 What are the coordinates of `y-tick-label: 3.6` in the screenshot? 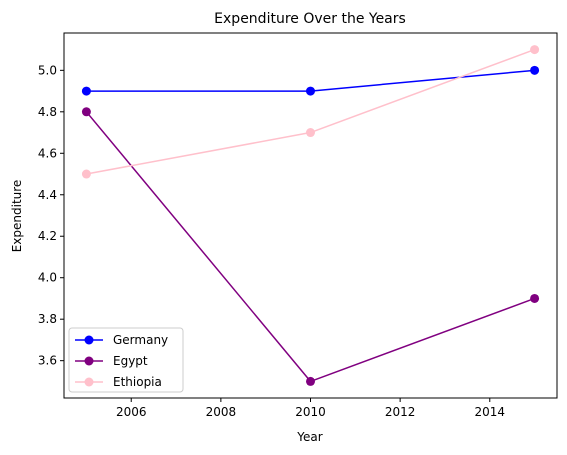 It's located at (47, 361).